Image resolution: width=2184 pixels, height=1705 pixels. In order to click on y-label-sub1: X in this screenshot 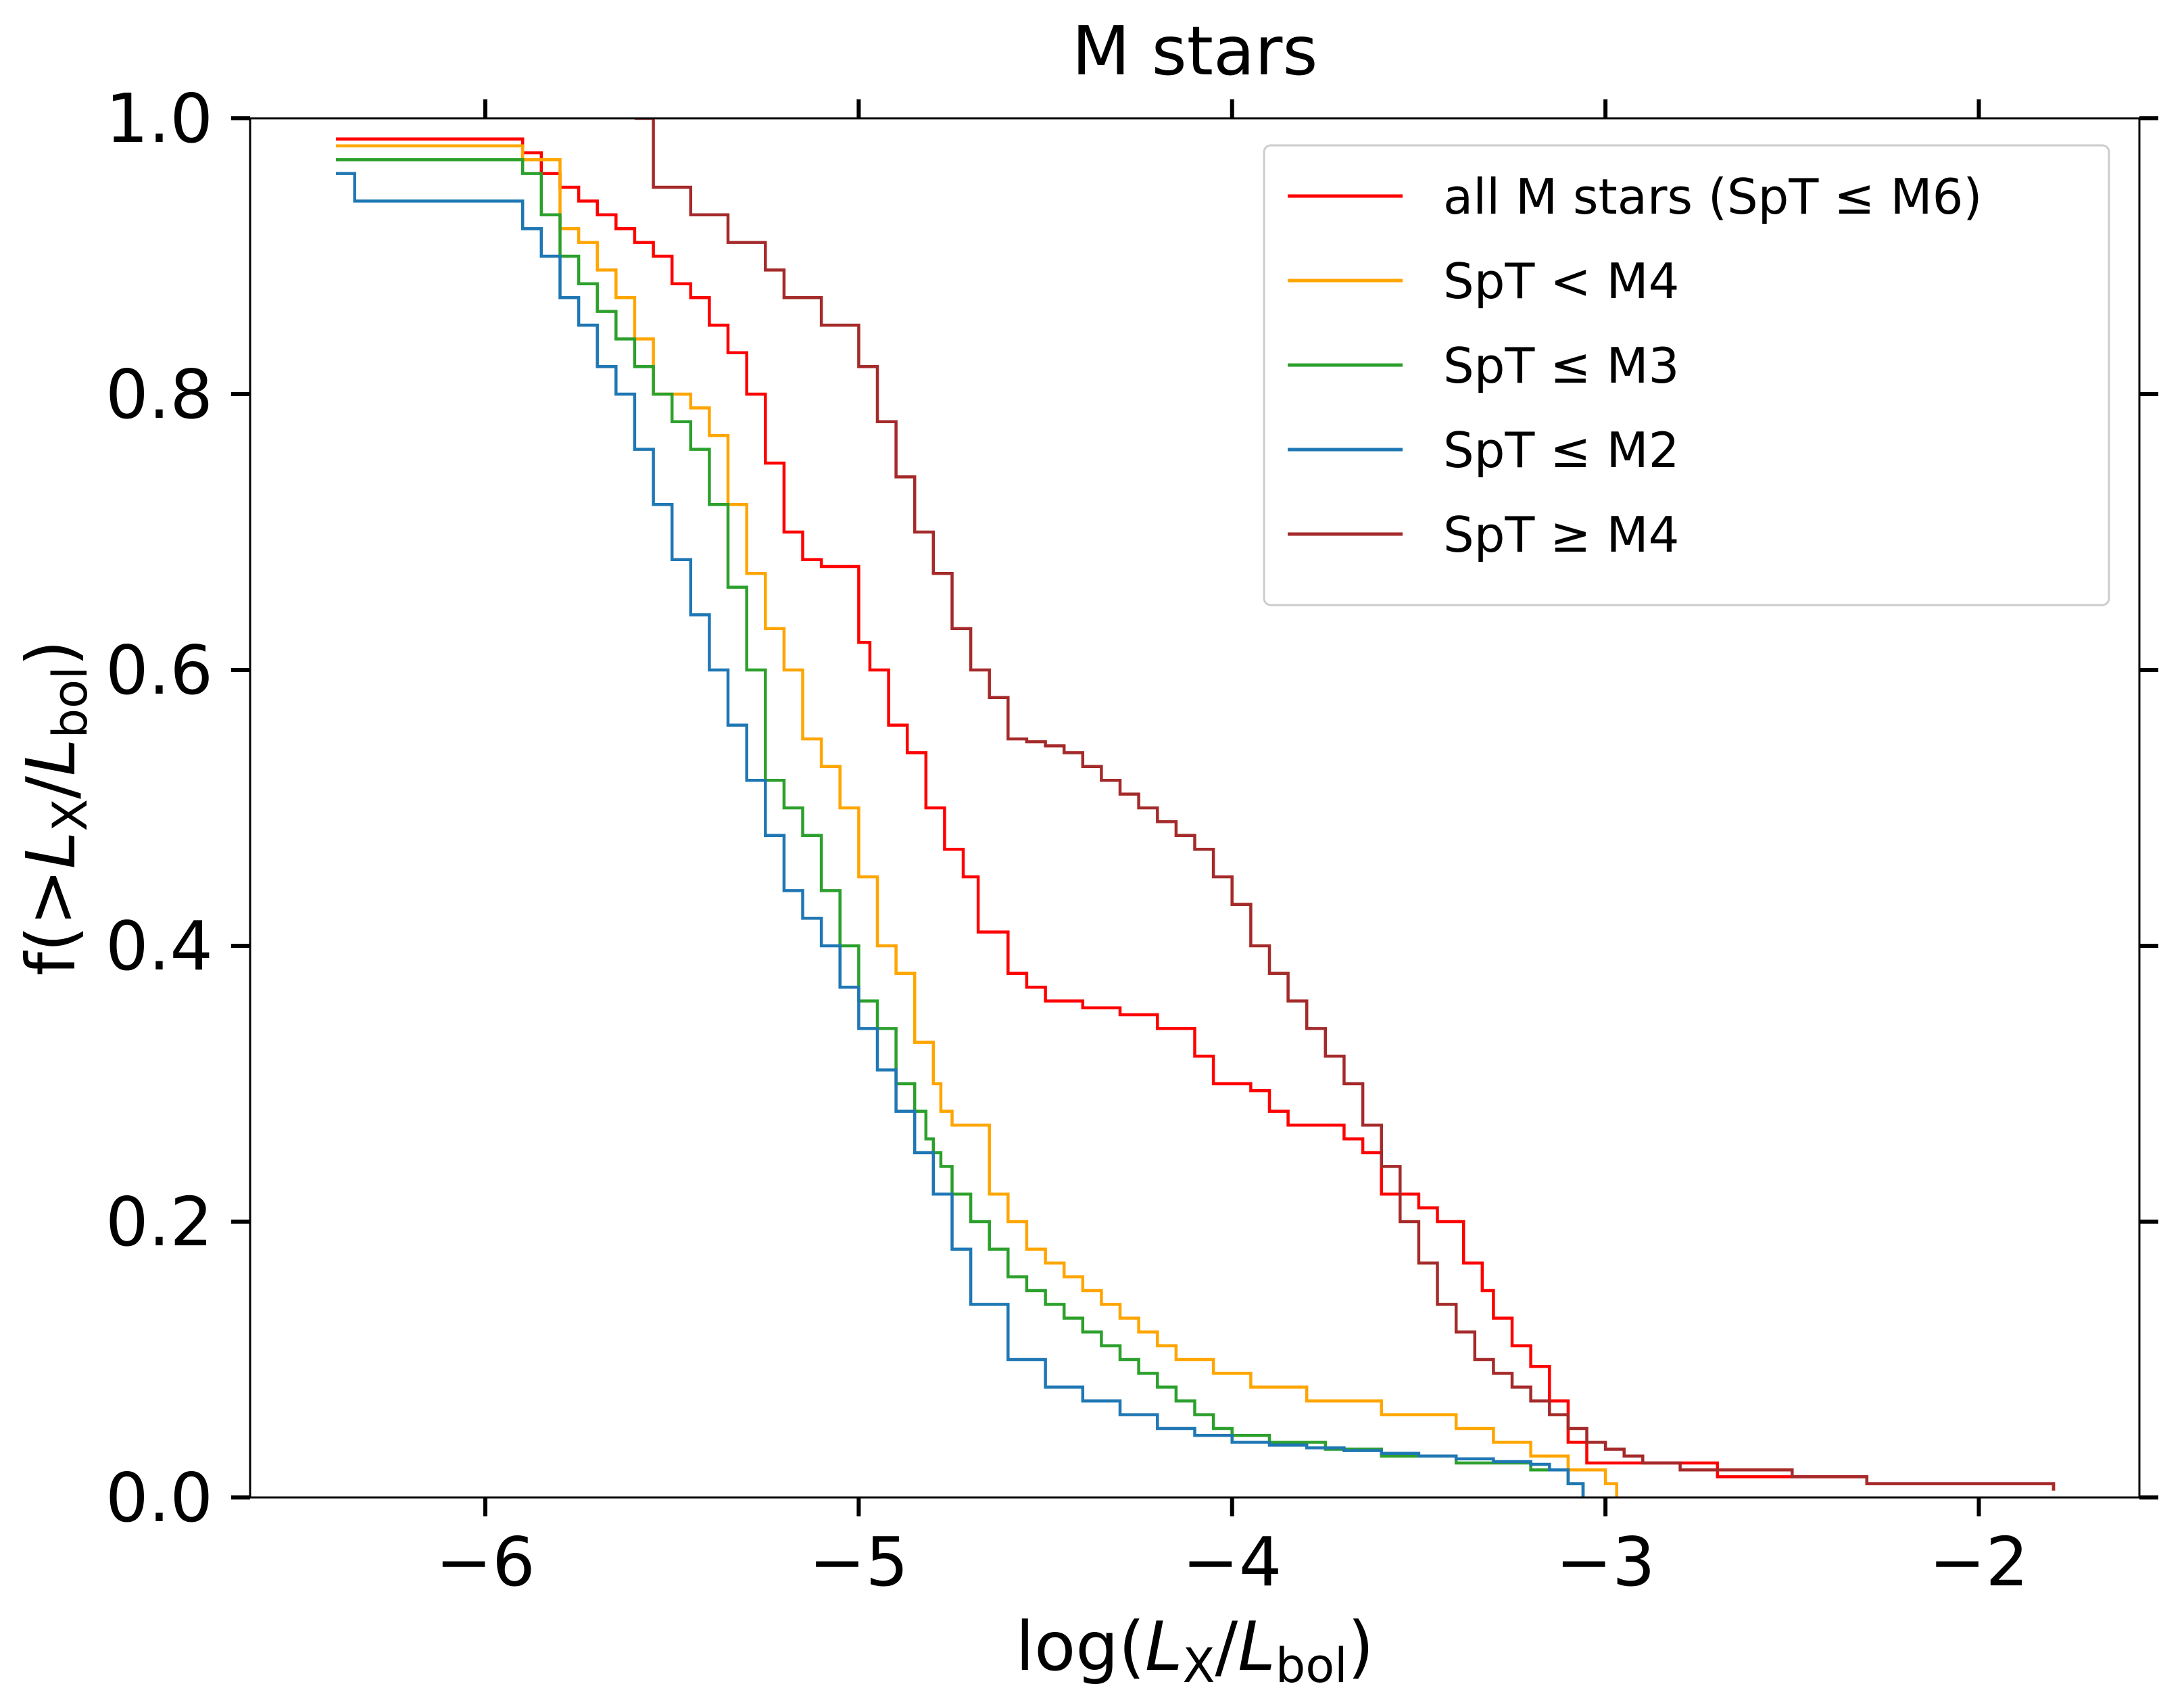, I will do `click(70, 815)`.